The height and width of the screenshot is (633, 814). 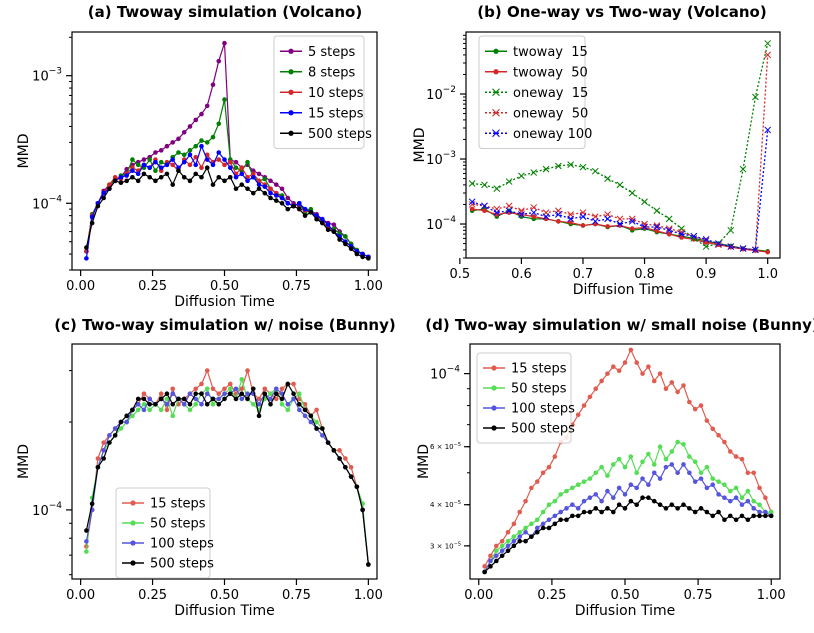 What do you see at coordinates (178, 524) in the screenshot?
I see `legend-label-50-steps: 50 steps` at bounding box center [178, 524].